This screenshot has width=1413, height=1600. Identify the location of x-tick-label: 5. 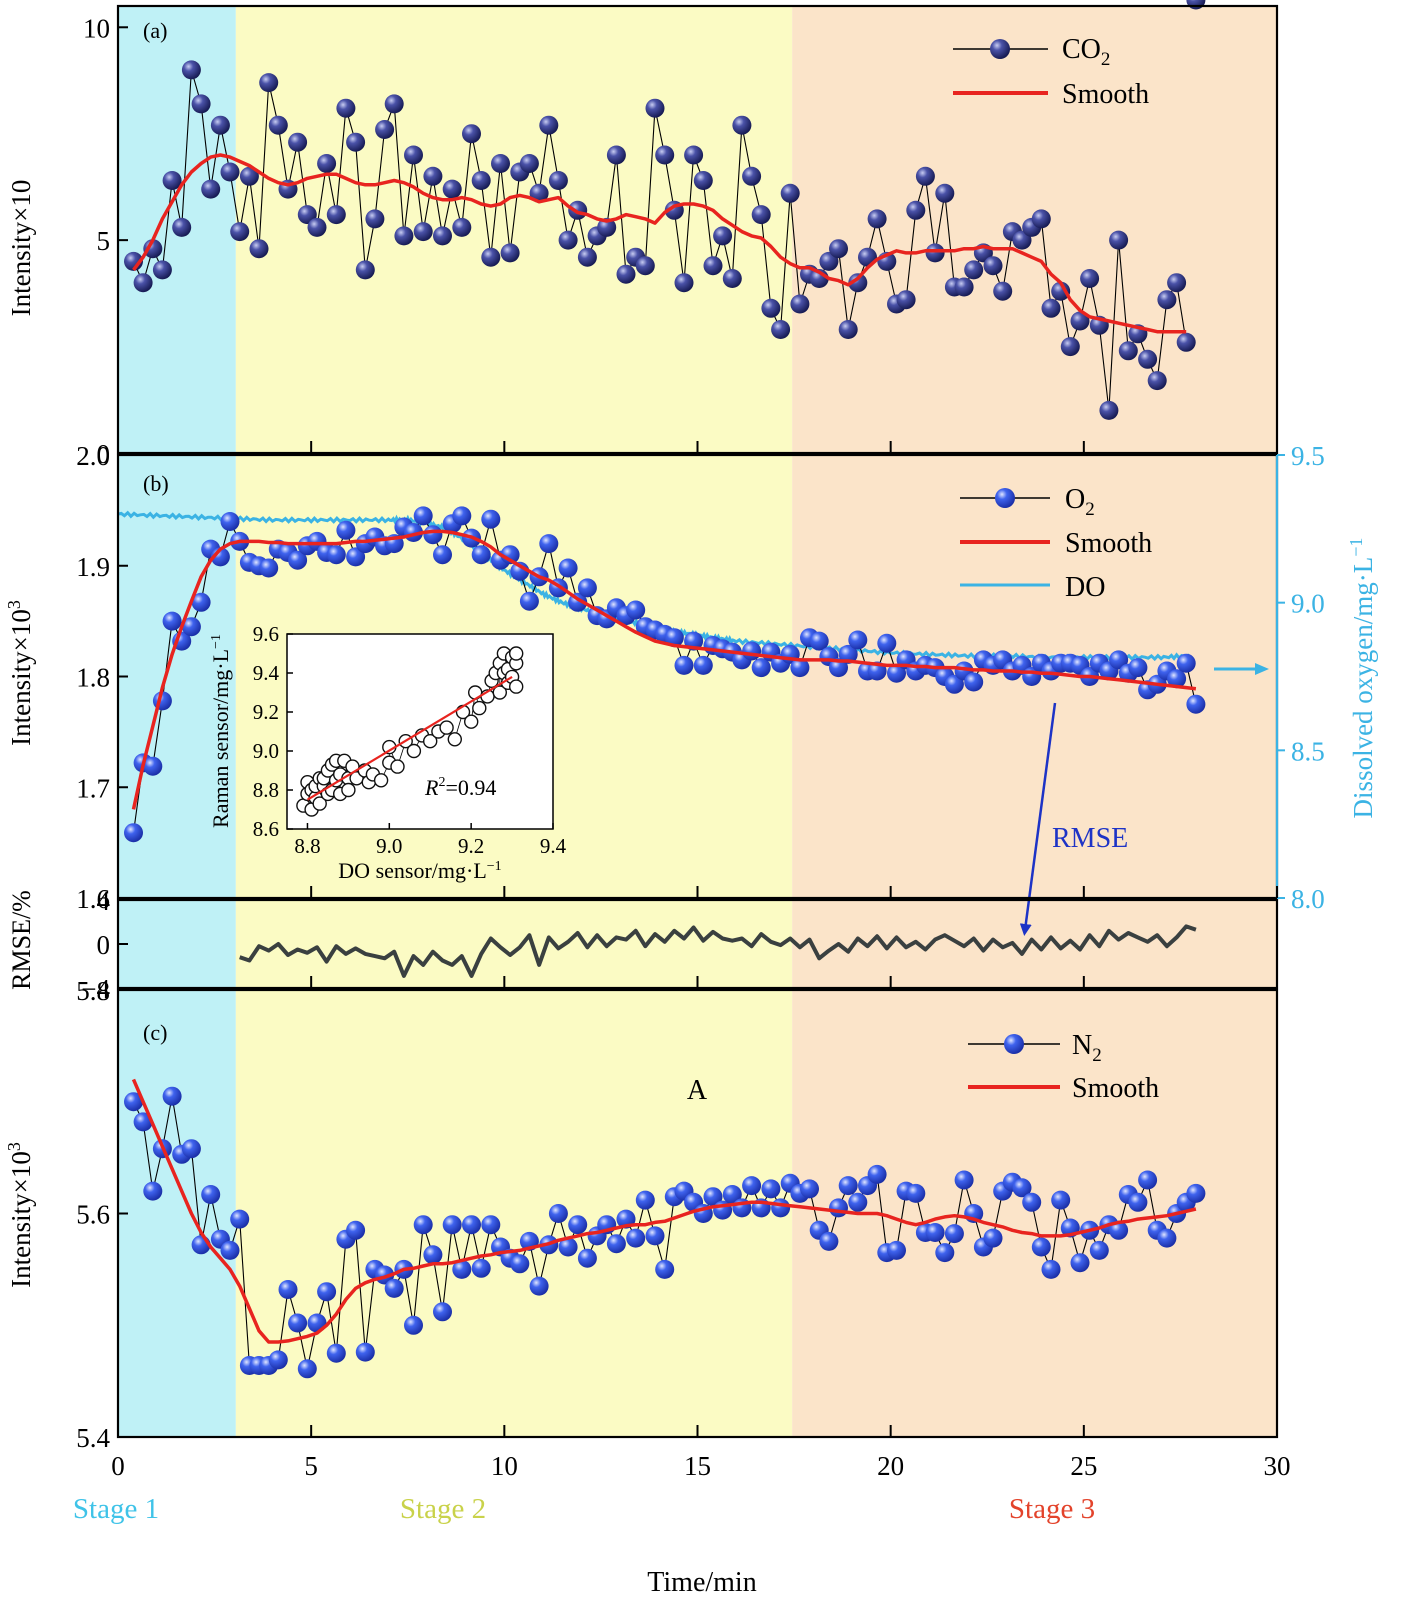
(311, 1466).